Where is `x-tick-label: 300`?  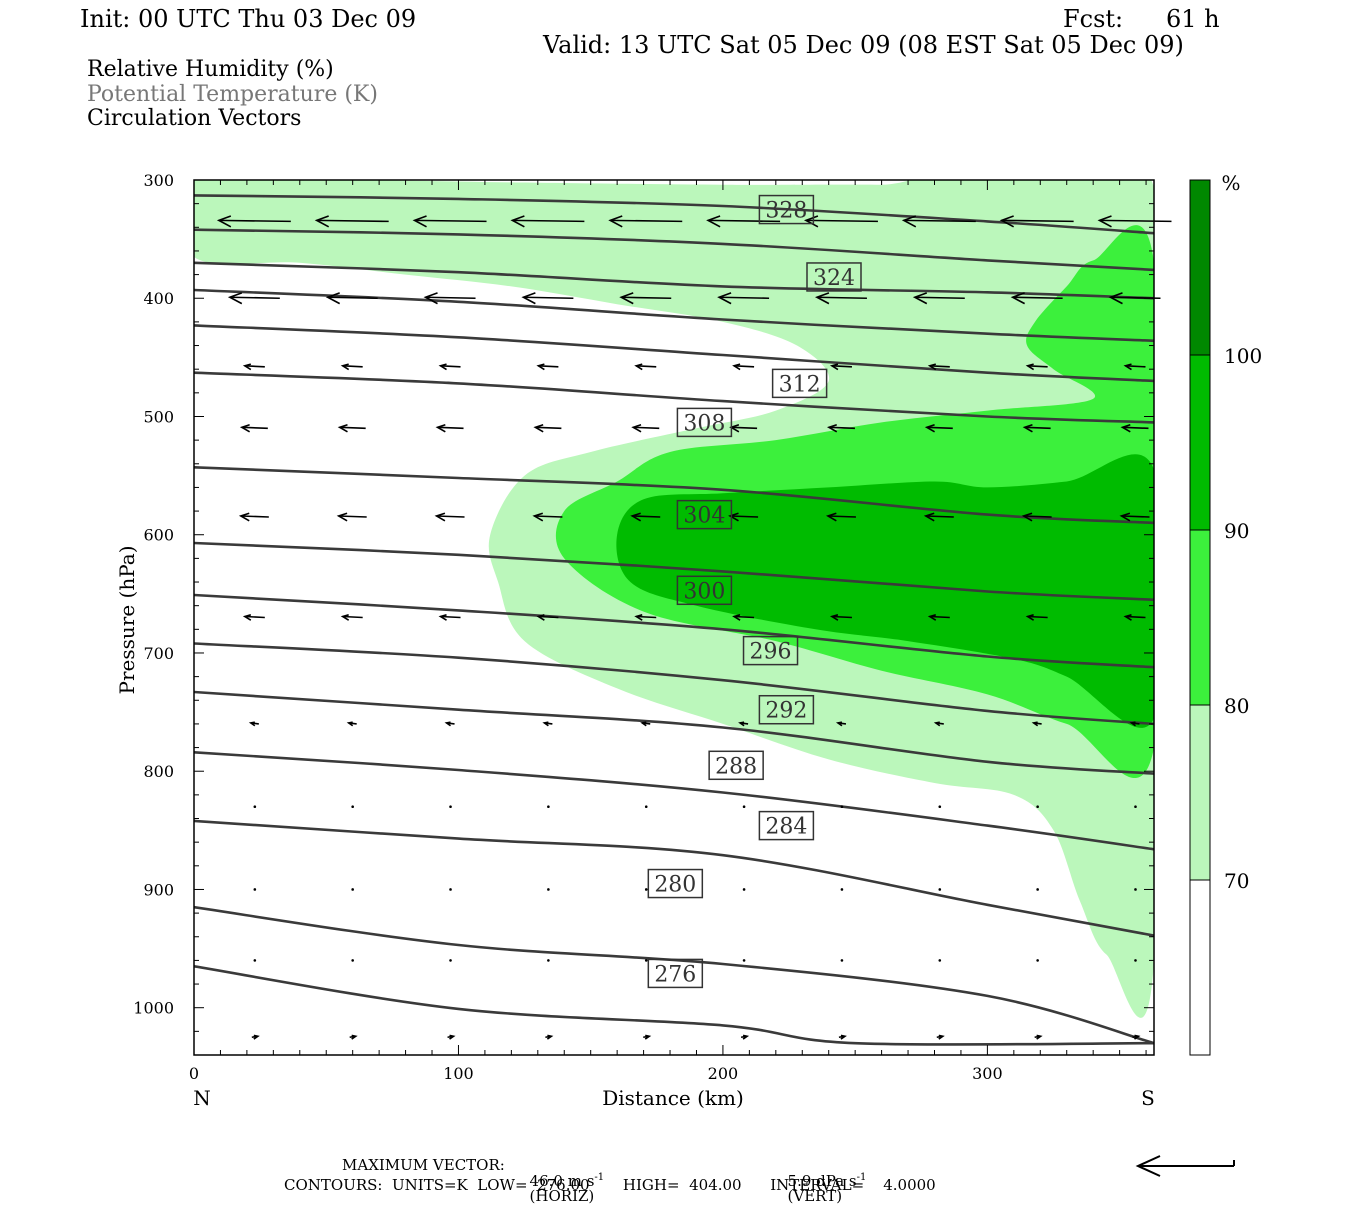
x-tick-label: 300 is located at coordinates (987, 1073).